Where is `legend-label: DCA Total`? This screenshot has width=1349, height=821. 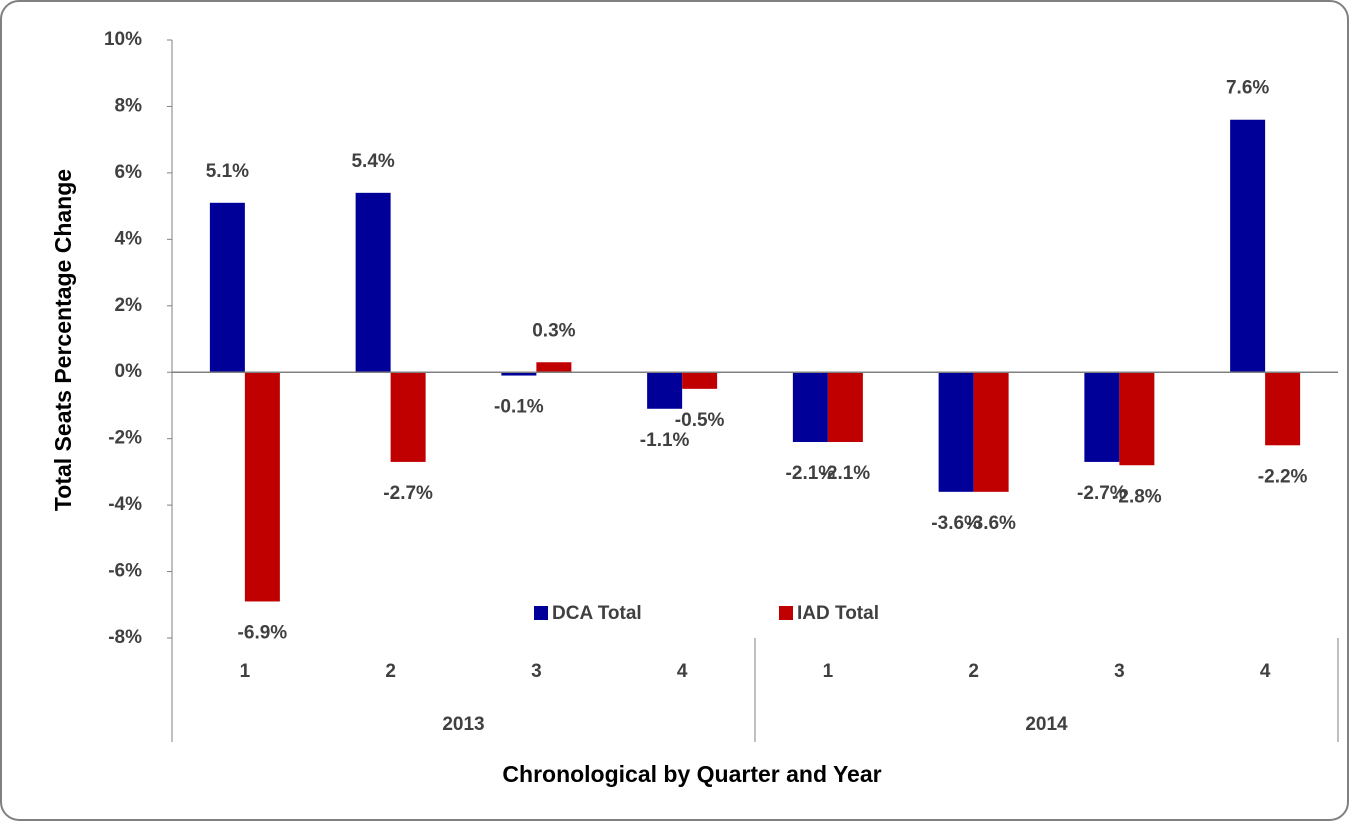 legend-label: DCA Total is located at coordinates (597, 613).